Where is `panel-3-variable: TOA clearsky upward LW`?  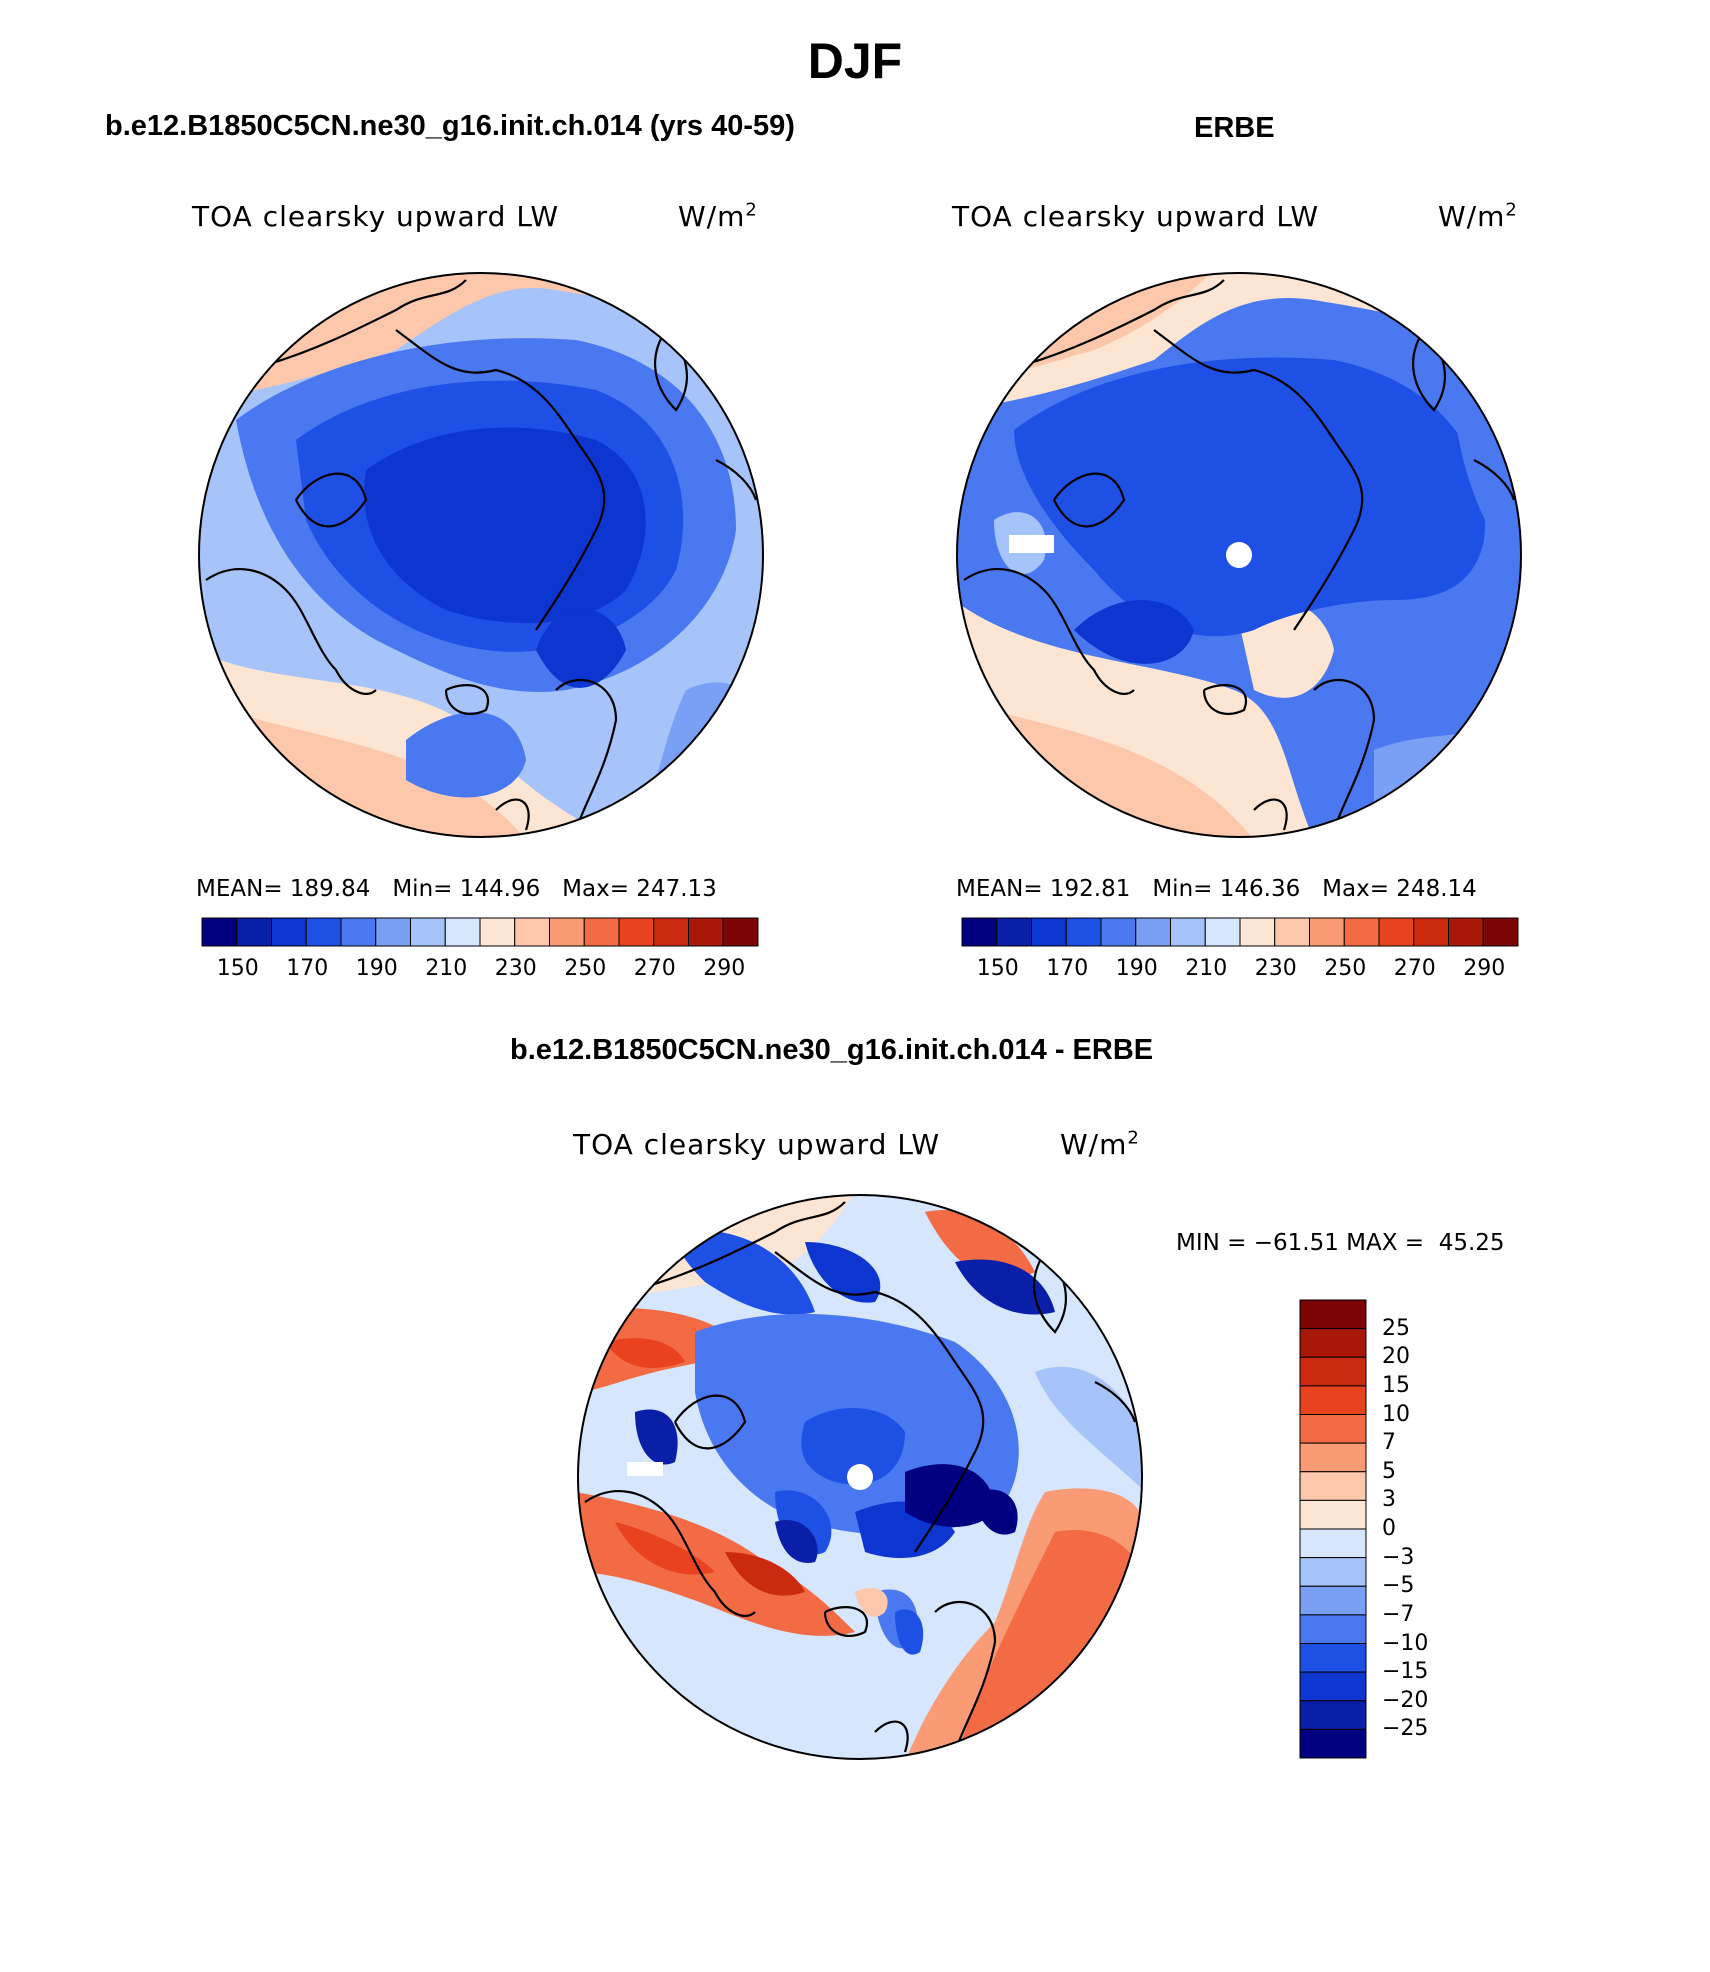
panel-3-variable: TOA clearsky upward LW is located at coordinates (757, 1144).